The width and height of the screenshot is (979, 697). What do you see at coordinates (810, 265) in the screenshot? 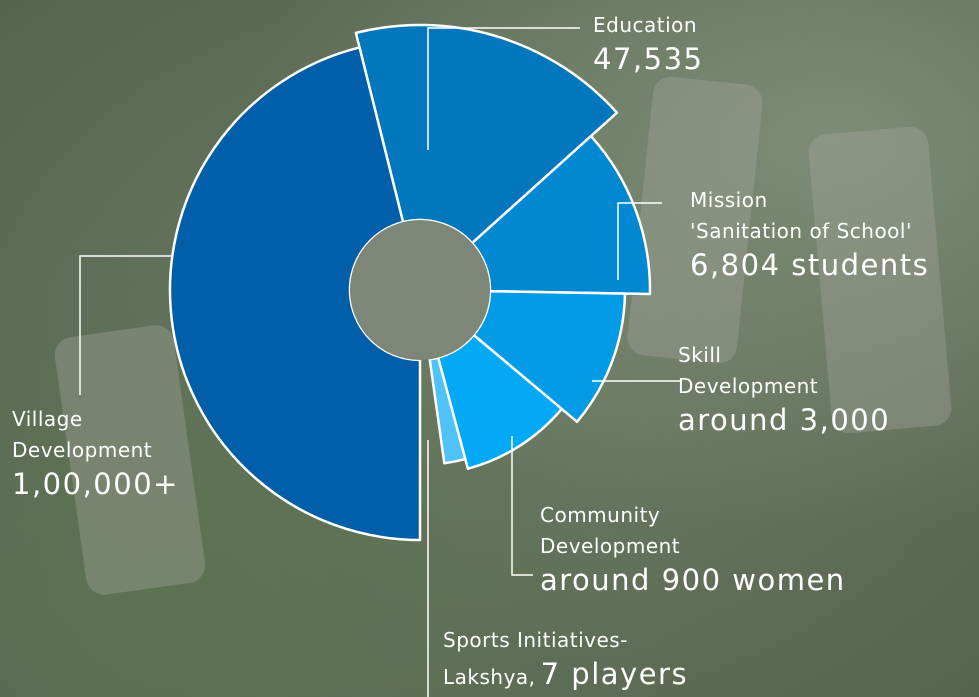
I see `slice-value: 6,804 students` at bounding box center [810, 265].